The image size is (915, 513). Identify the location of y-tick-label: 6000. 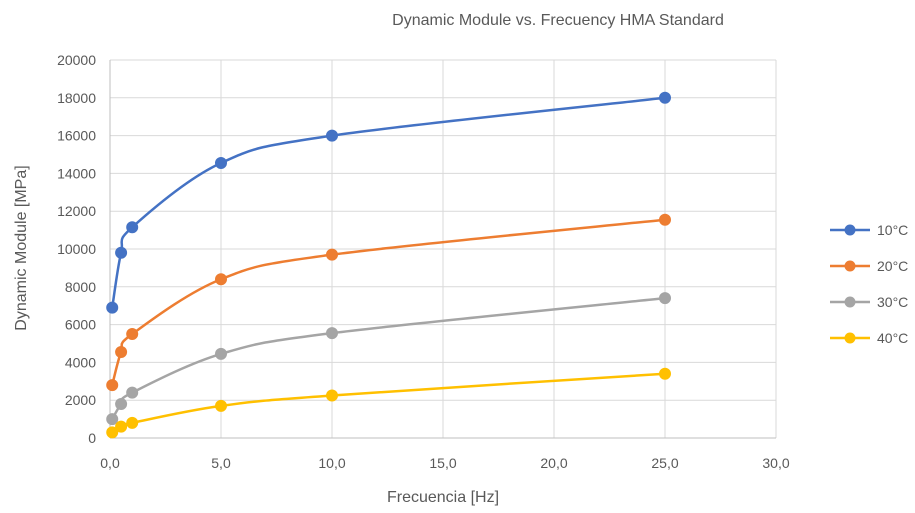
(80, 325).